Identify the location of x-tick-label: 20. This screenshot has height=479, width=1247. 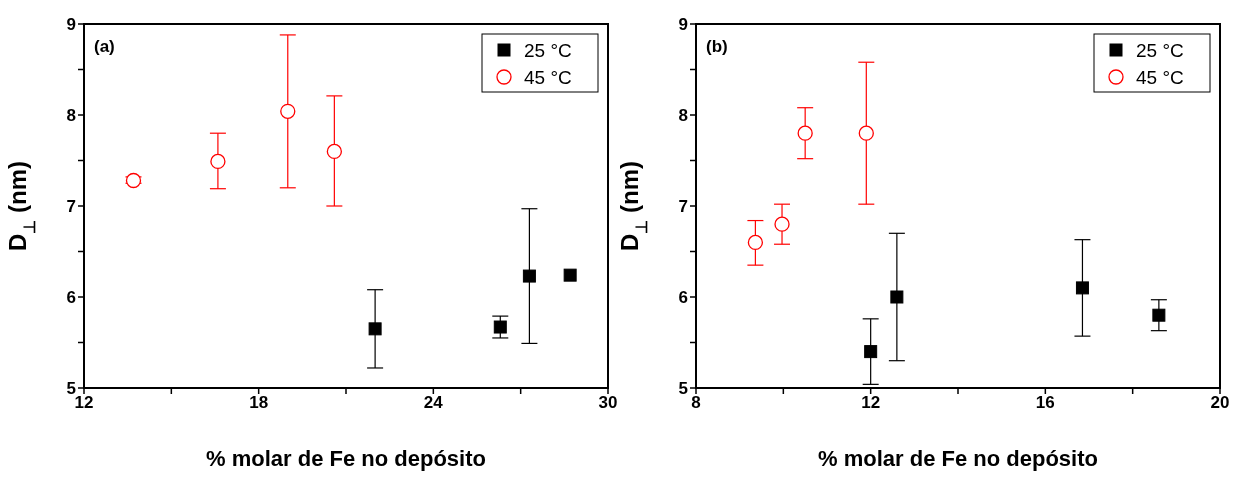
(1220, 403).